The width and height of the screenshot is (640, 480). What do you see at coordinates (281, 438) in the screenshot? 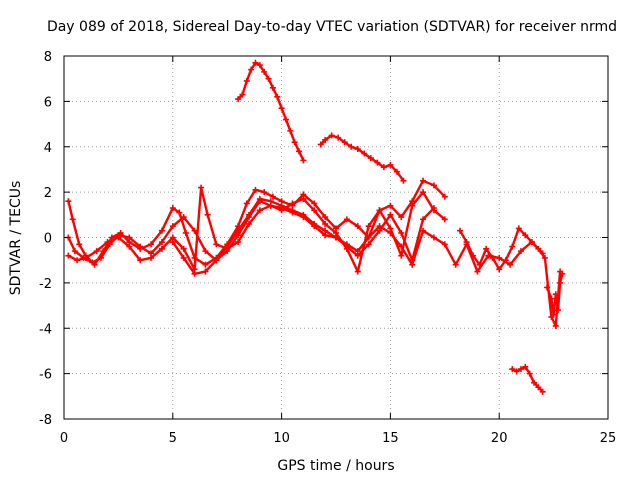
I see `x-tick-label: 10` at bounding box center [281, 438].